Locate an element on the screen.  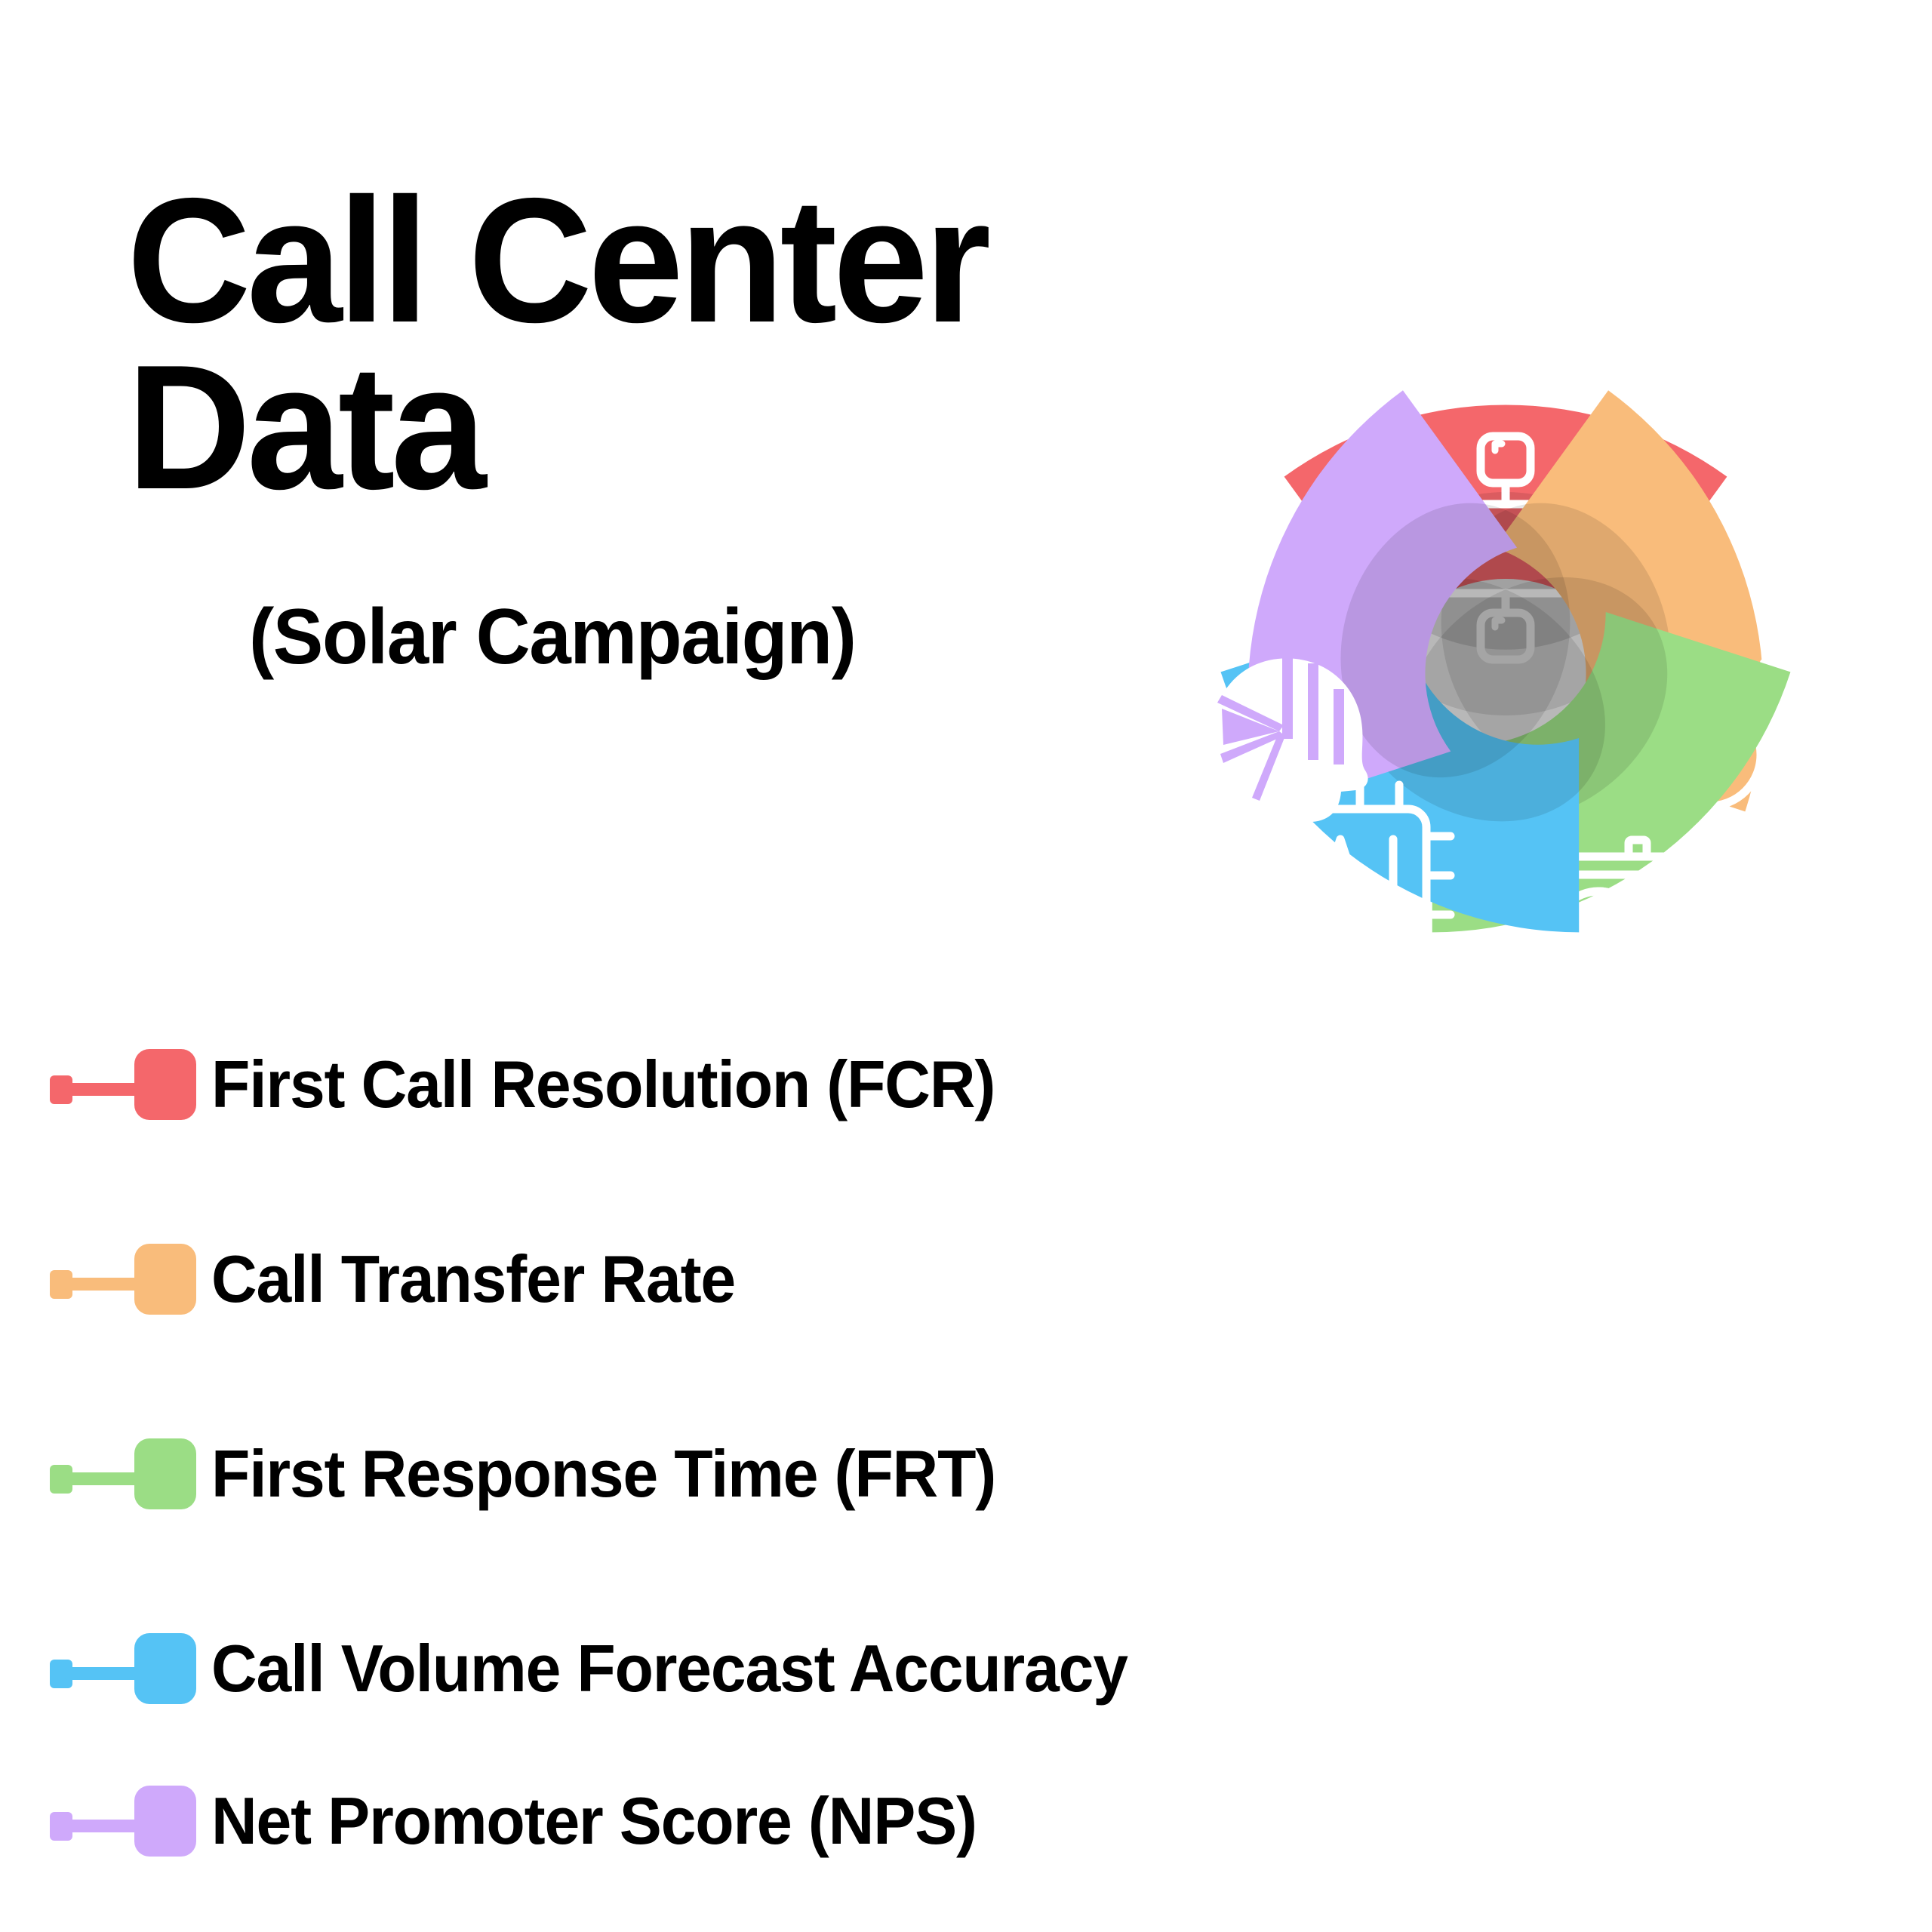
legend-item-fcr: First Call Resolution (FCR) is located at coordinates (792, 1084).